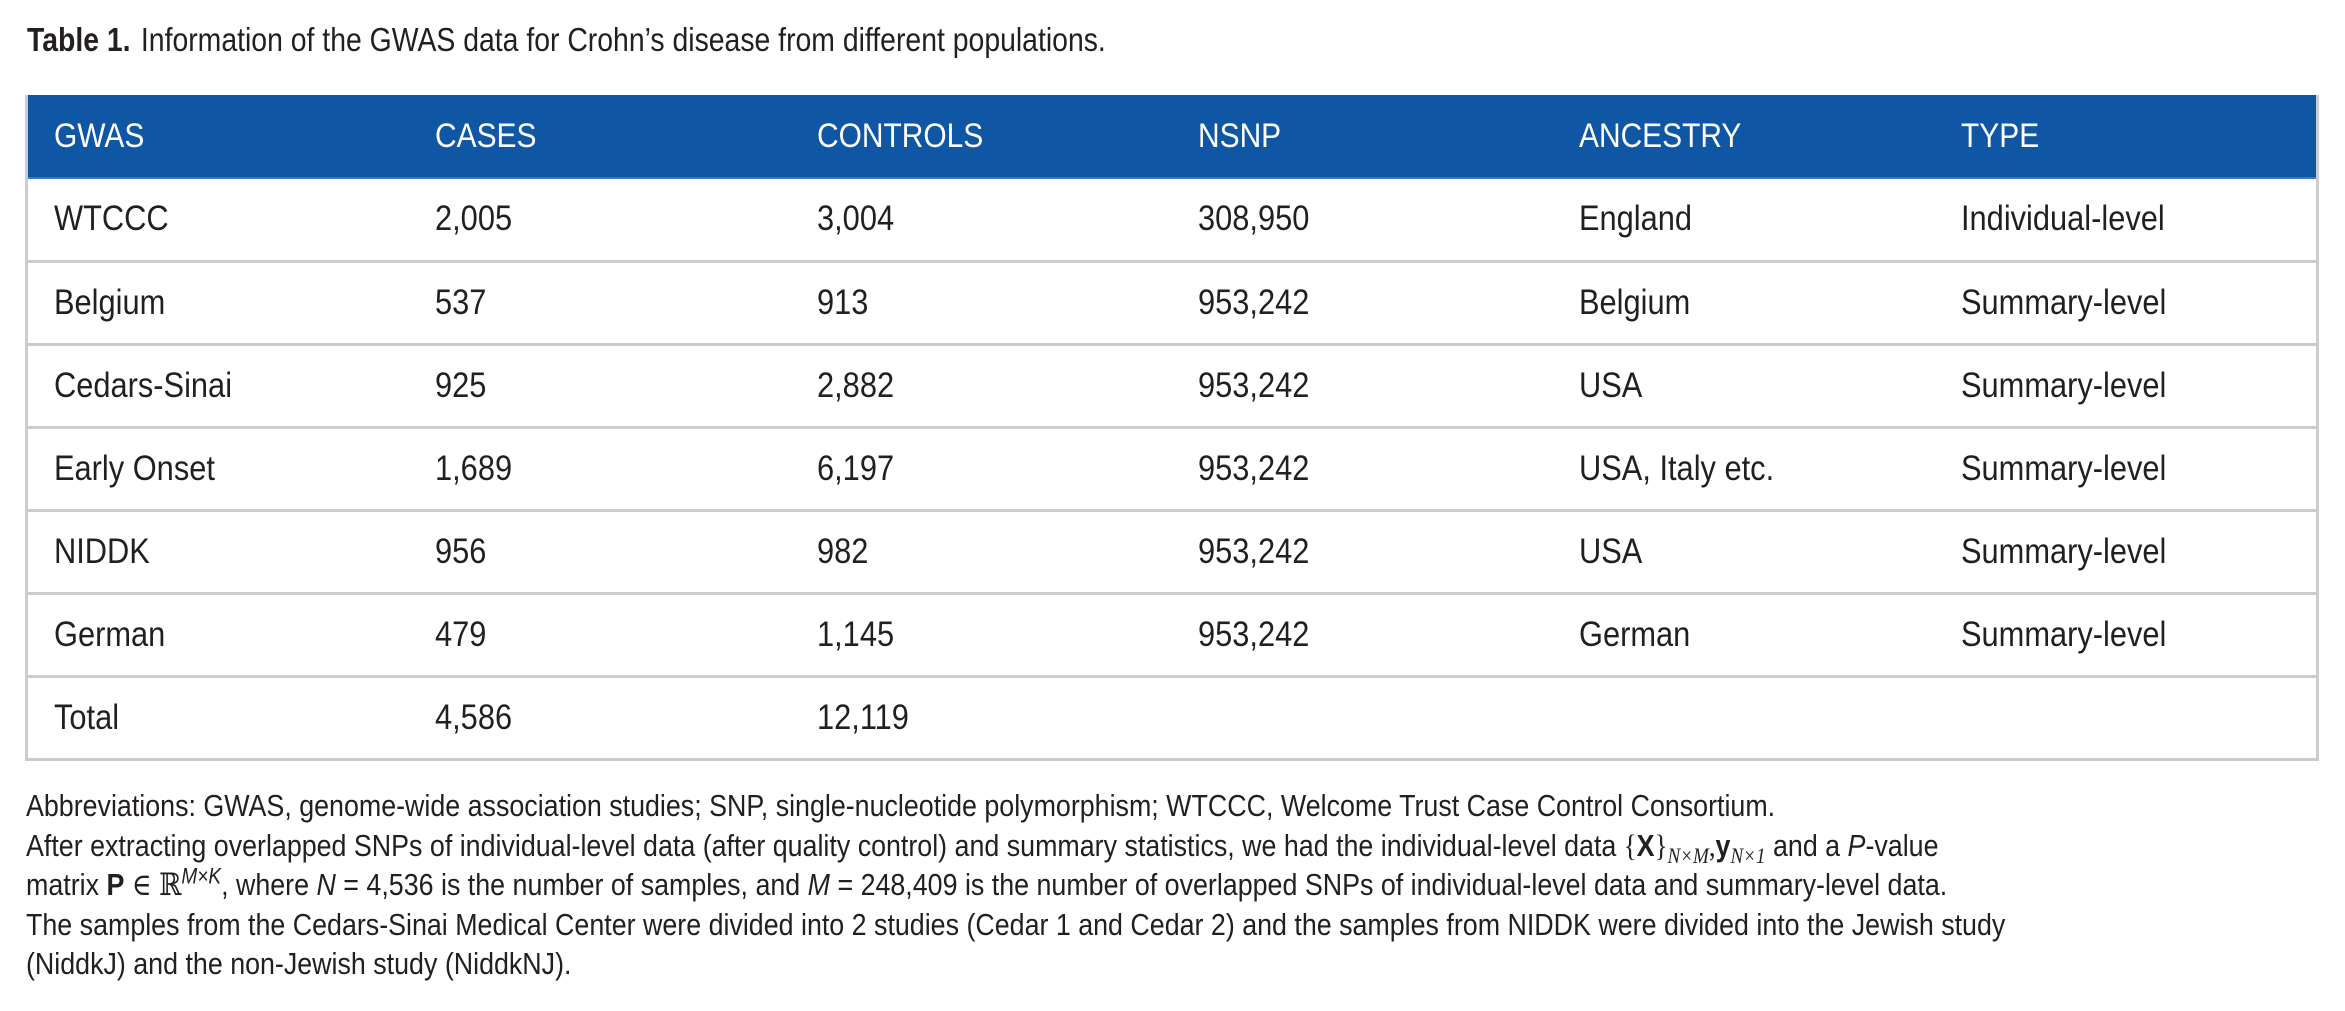  Describe the element at coordinates (862, 717) in the screenshot. I see `cell-controls: 12,119` at that location.